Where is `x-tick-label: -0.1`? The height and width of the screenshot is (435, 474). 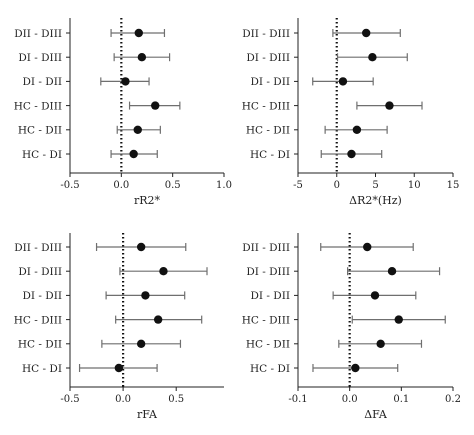
x-tick-label: -0.1 is located at coordinates (297, 399).